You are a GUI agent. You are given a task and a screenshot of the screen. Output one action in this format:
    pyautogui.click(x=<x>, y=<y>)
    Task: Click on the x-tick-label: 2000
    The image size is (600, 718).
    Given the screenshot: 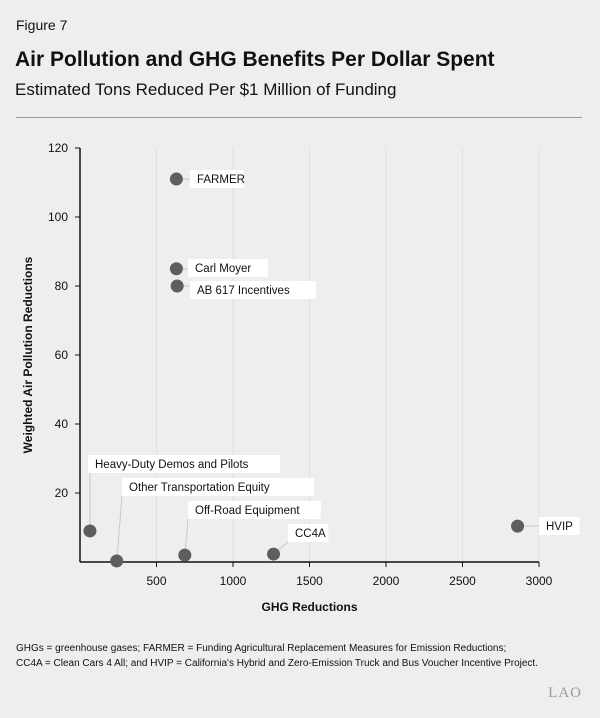 What is the action you would take?
    pyautogui.click(x=386, y=581)
    